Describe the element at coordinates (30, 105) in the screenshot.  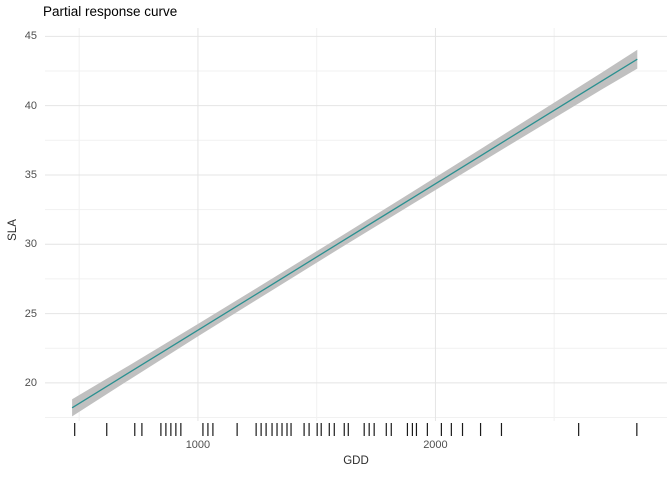
I see `y-tick-label: 40` at that location.